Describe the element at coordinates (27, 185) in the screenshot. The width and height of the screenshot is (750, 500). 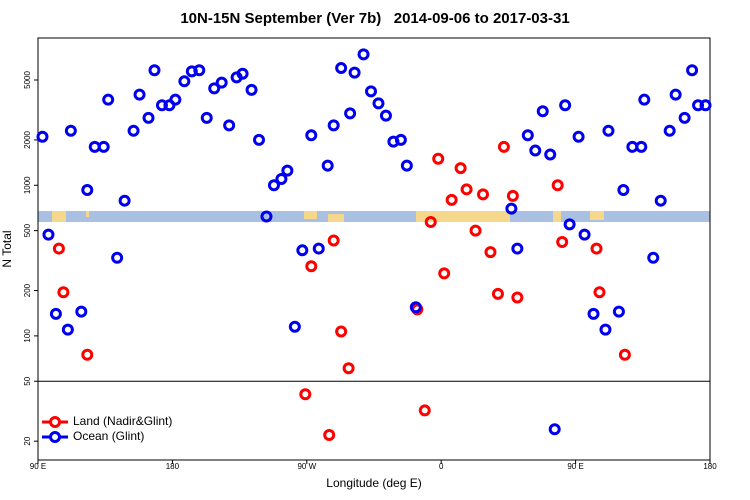
I see `y-tick-label: 1000` at that location.